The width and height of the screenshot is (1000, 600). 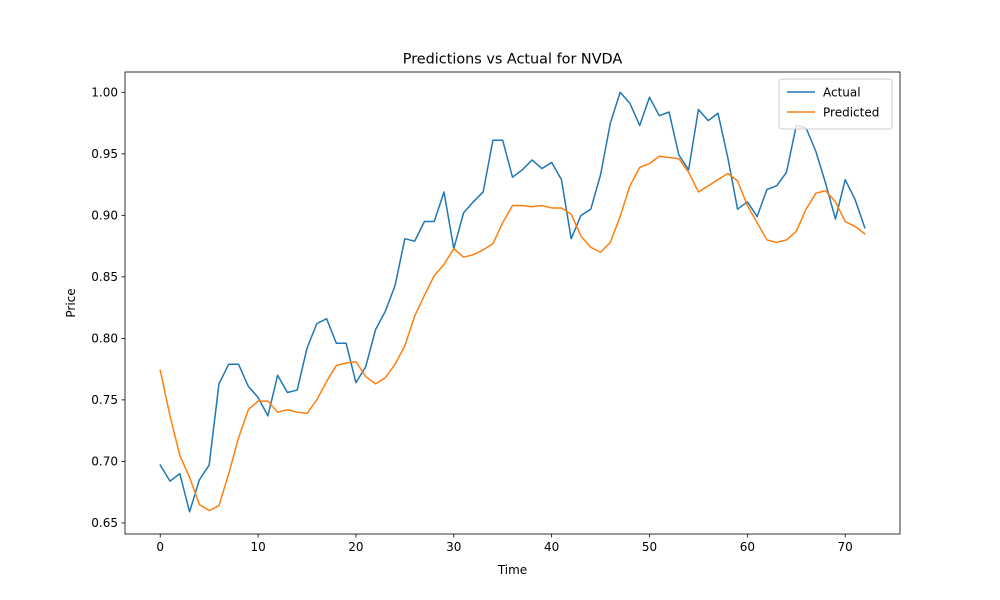 What do you see at coordinates (513, 60) in the screenshot?
I see `chart-title: Predictions vs Actual for NVDA` at bounding box center [513, 60].